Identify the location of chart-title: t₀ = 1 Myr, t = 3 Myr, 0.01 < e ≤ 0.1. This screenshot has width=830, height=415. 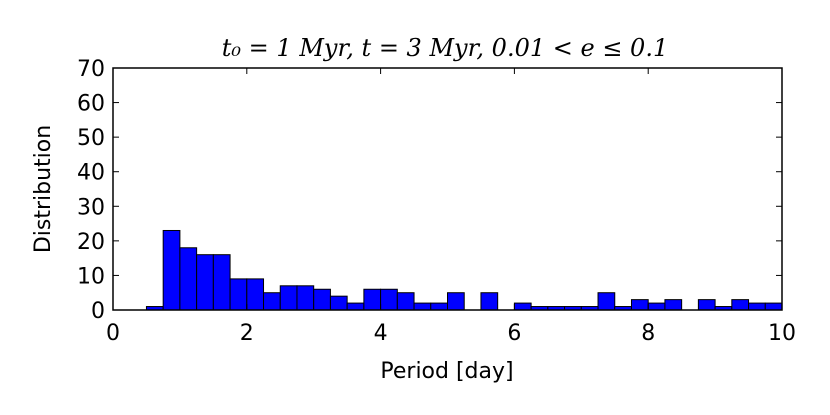
(445, 48).